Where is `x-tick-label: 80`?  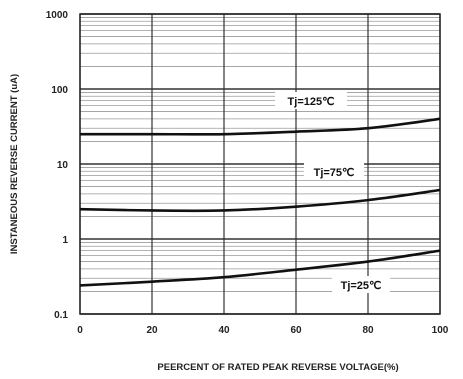 x-tick-label: 80 is located at coordinates (368, 330).